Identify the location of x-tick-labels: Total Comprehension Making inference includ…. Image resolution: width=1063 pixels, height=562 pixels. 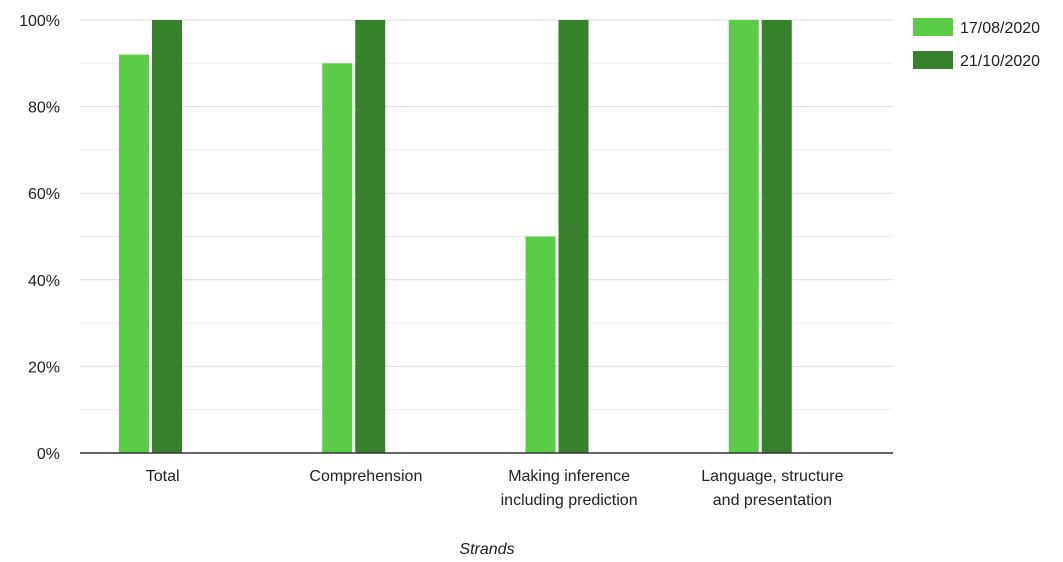
(495, 488).